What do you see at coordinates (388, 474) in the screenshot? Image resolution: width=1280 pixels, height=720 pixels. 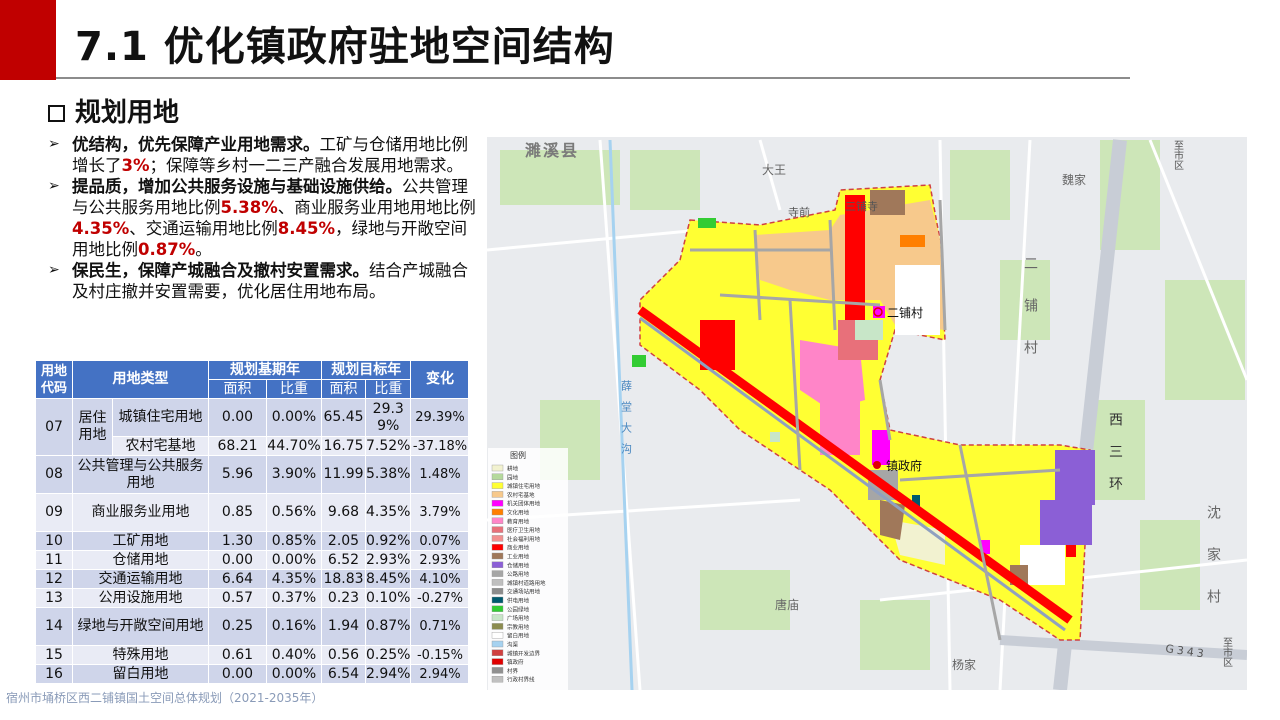 I see `value-cell: 5.38%` at bounding box center [388, 474].